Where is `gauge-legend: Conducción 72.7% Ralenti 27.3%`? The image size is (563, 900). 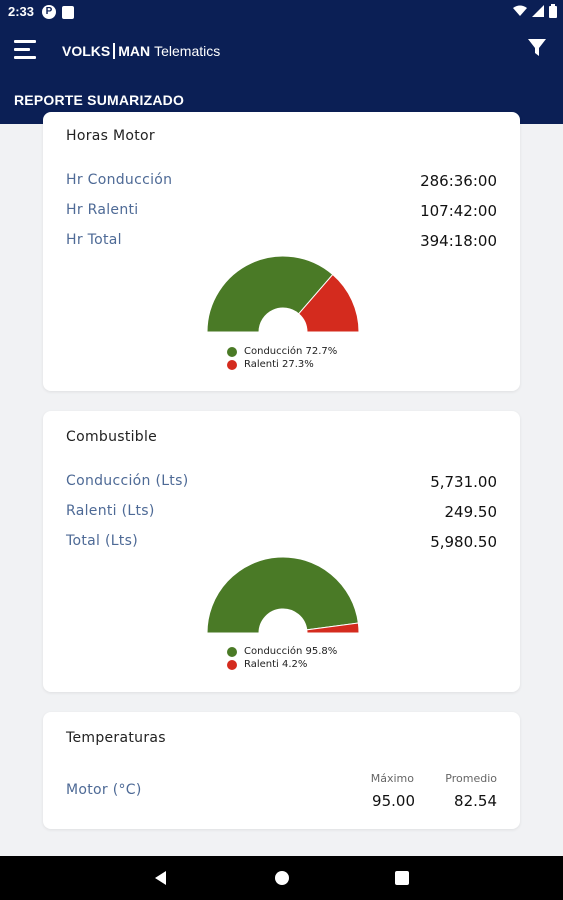 gauge-legend: Conducción 72.7% Ralenti 27.3% is located at coordinates (282, 358).